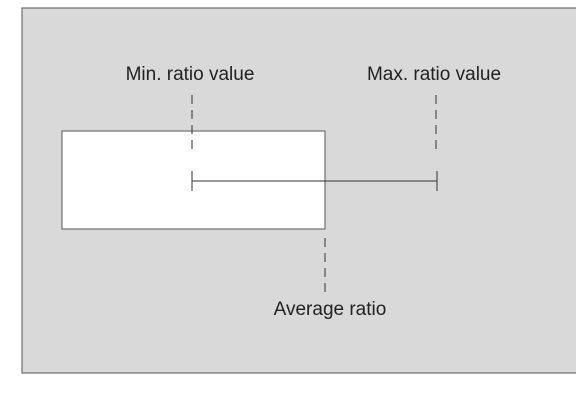 Image resolution: width=576 pixels, height=402 pixels. I want to click on average-box, so click(193, 180).